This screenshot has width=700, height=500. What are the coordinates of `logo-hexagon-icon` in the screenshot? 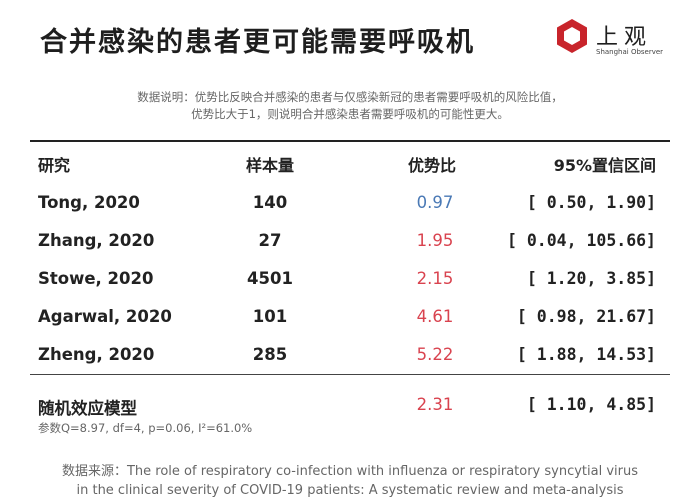 It's located at (572, 36).